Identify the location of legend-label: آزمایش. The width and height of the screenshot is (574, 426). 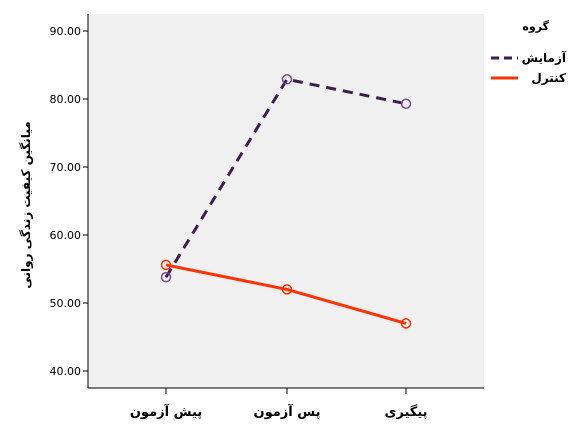
(544, 57).